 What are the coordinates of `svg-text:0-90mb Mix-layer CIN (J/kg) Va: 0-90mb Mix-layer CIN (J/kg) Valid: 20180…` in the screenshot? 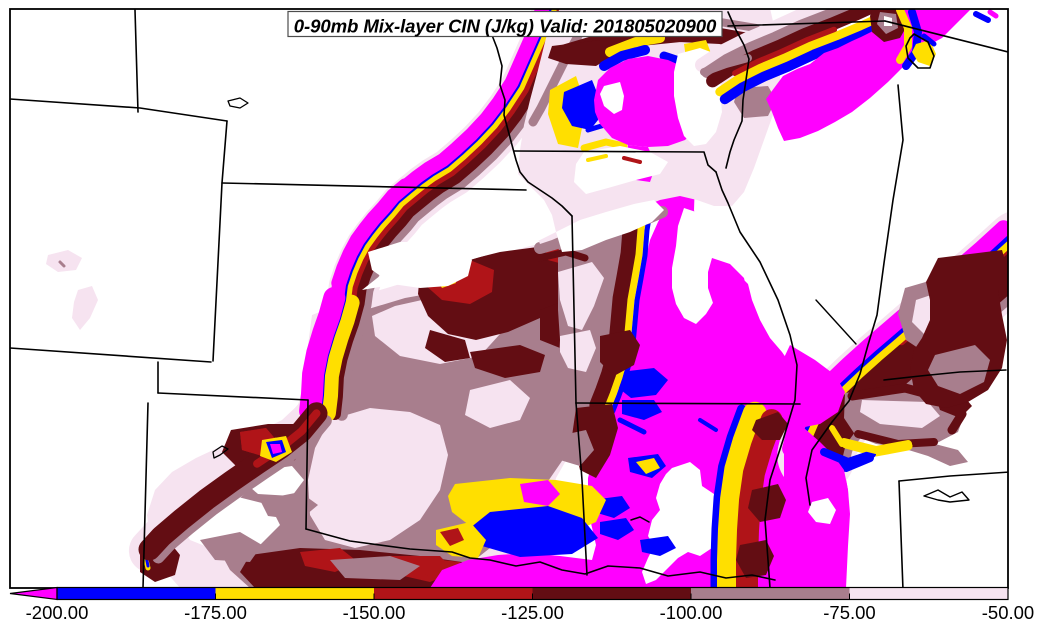 It's located at (505, 26).